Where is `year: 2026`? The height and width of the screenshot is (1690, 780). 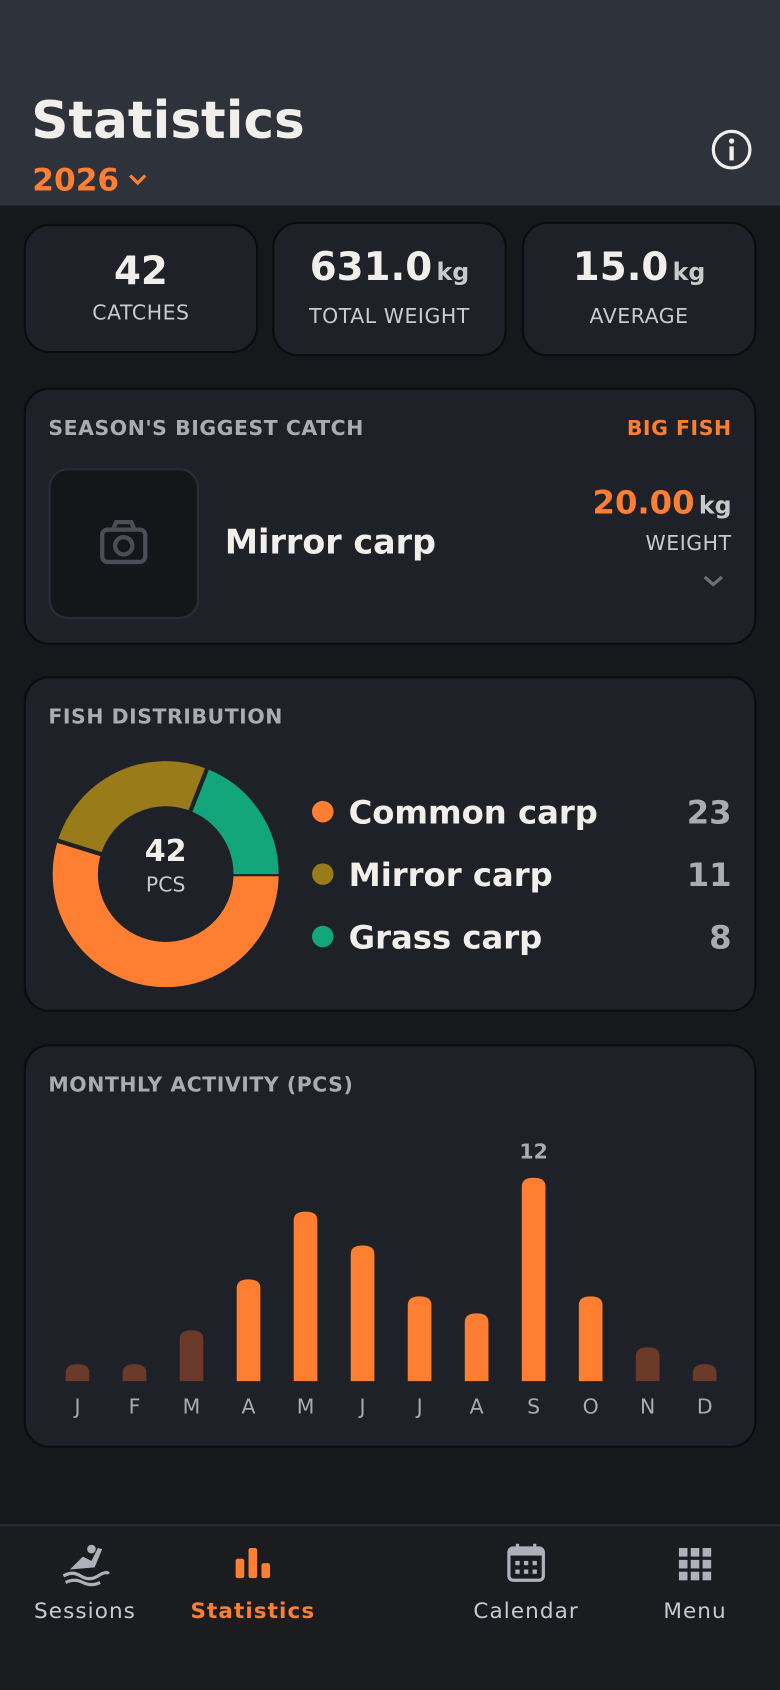 year: 2026 is located at coordinates (76, 180).